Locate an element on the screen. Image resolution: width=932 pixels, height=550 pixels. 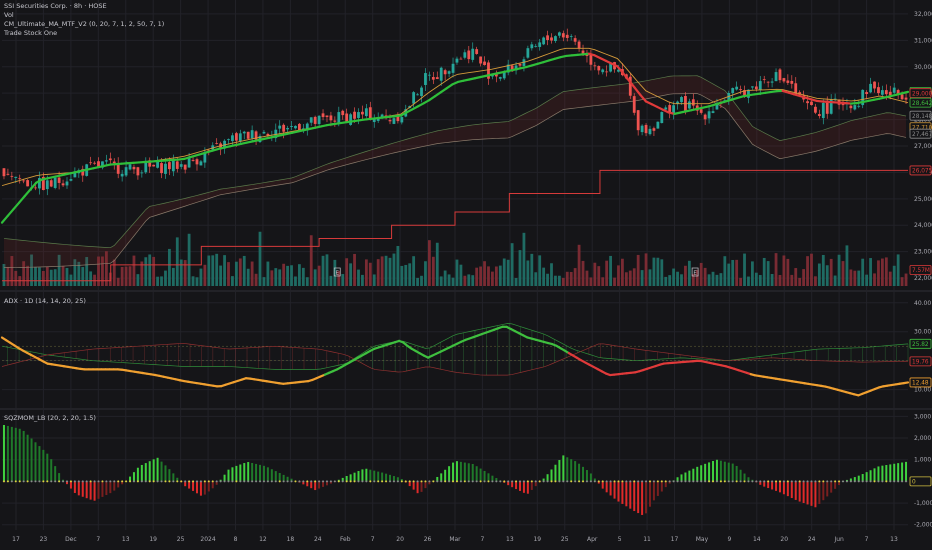
price-label: 28,148 is located at coordinates (922, 117).